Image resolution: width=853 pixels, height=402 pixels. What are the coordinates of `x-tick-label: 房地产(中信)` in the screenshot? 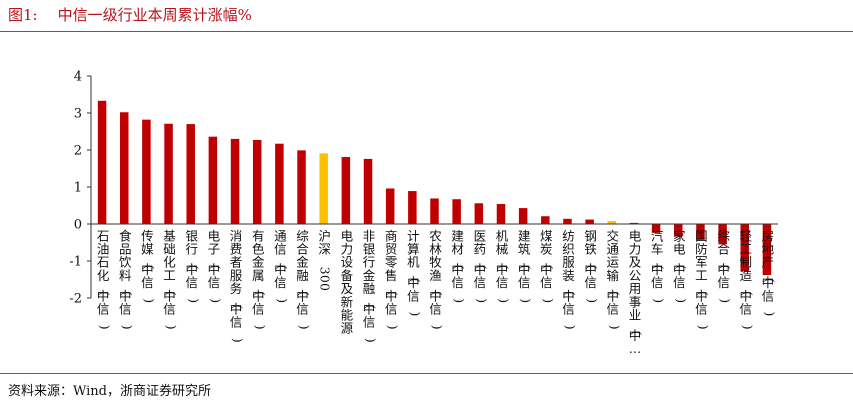 It's located at (770, 272).